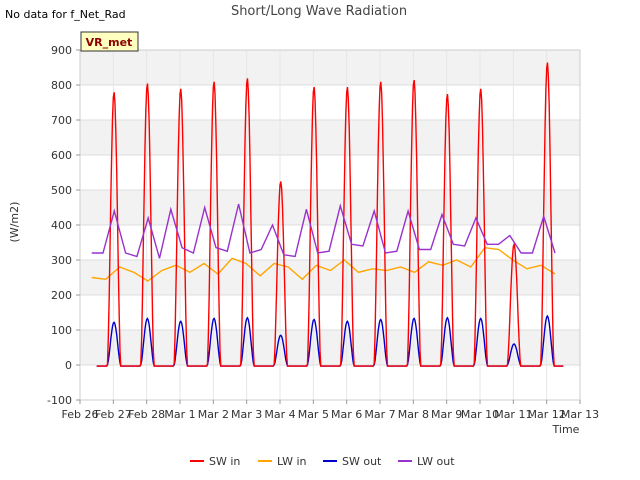 The width and height of the screenshot is (640, 480). What do you see at coordinates (279, 414) in the screenshot?
I see `x-tick-label: Mar 4` at bounding box center [279, 414].